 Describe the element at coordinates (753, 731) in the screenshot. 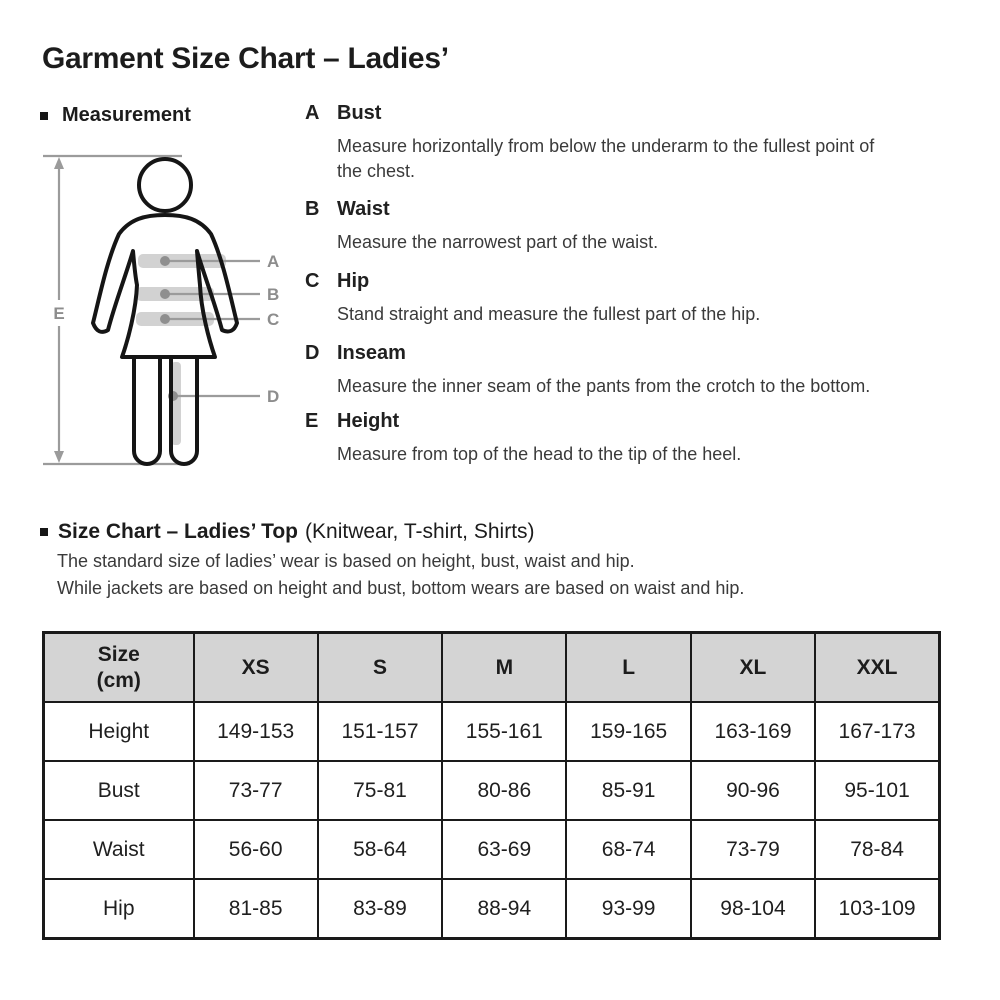

I see `table-cell: 163-169` at that location.